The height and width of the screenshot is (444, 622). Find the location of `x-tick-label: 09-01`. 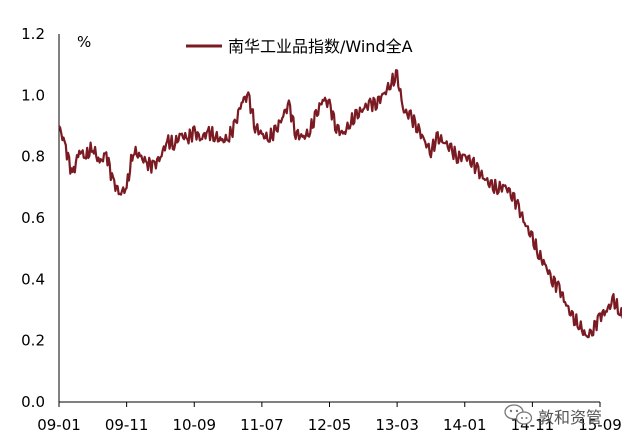

x-tick-label: 09-01 is located at coordinates (59, 425).